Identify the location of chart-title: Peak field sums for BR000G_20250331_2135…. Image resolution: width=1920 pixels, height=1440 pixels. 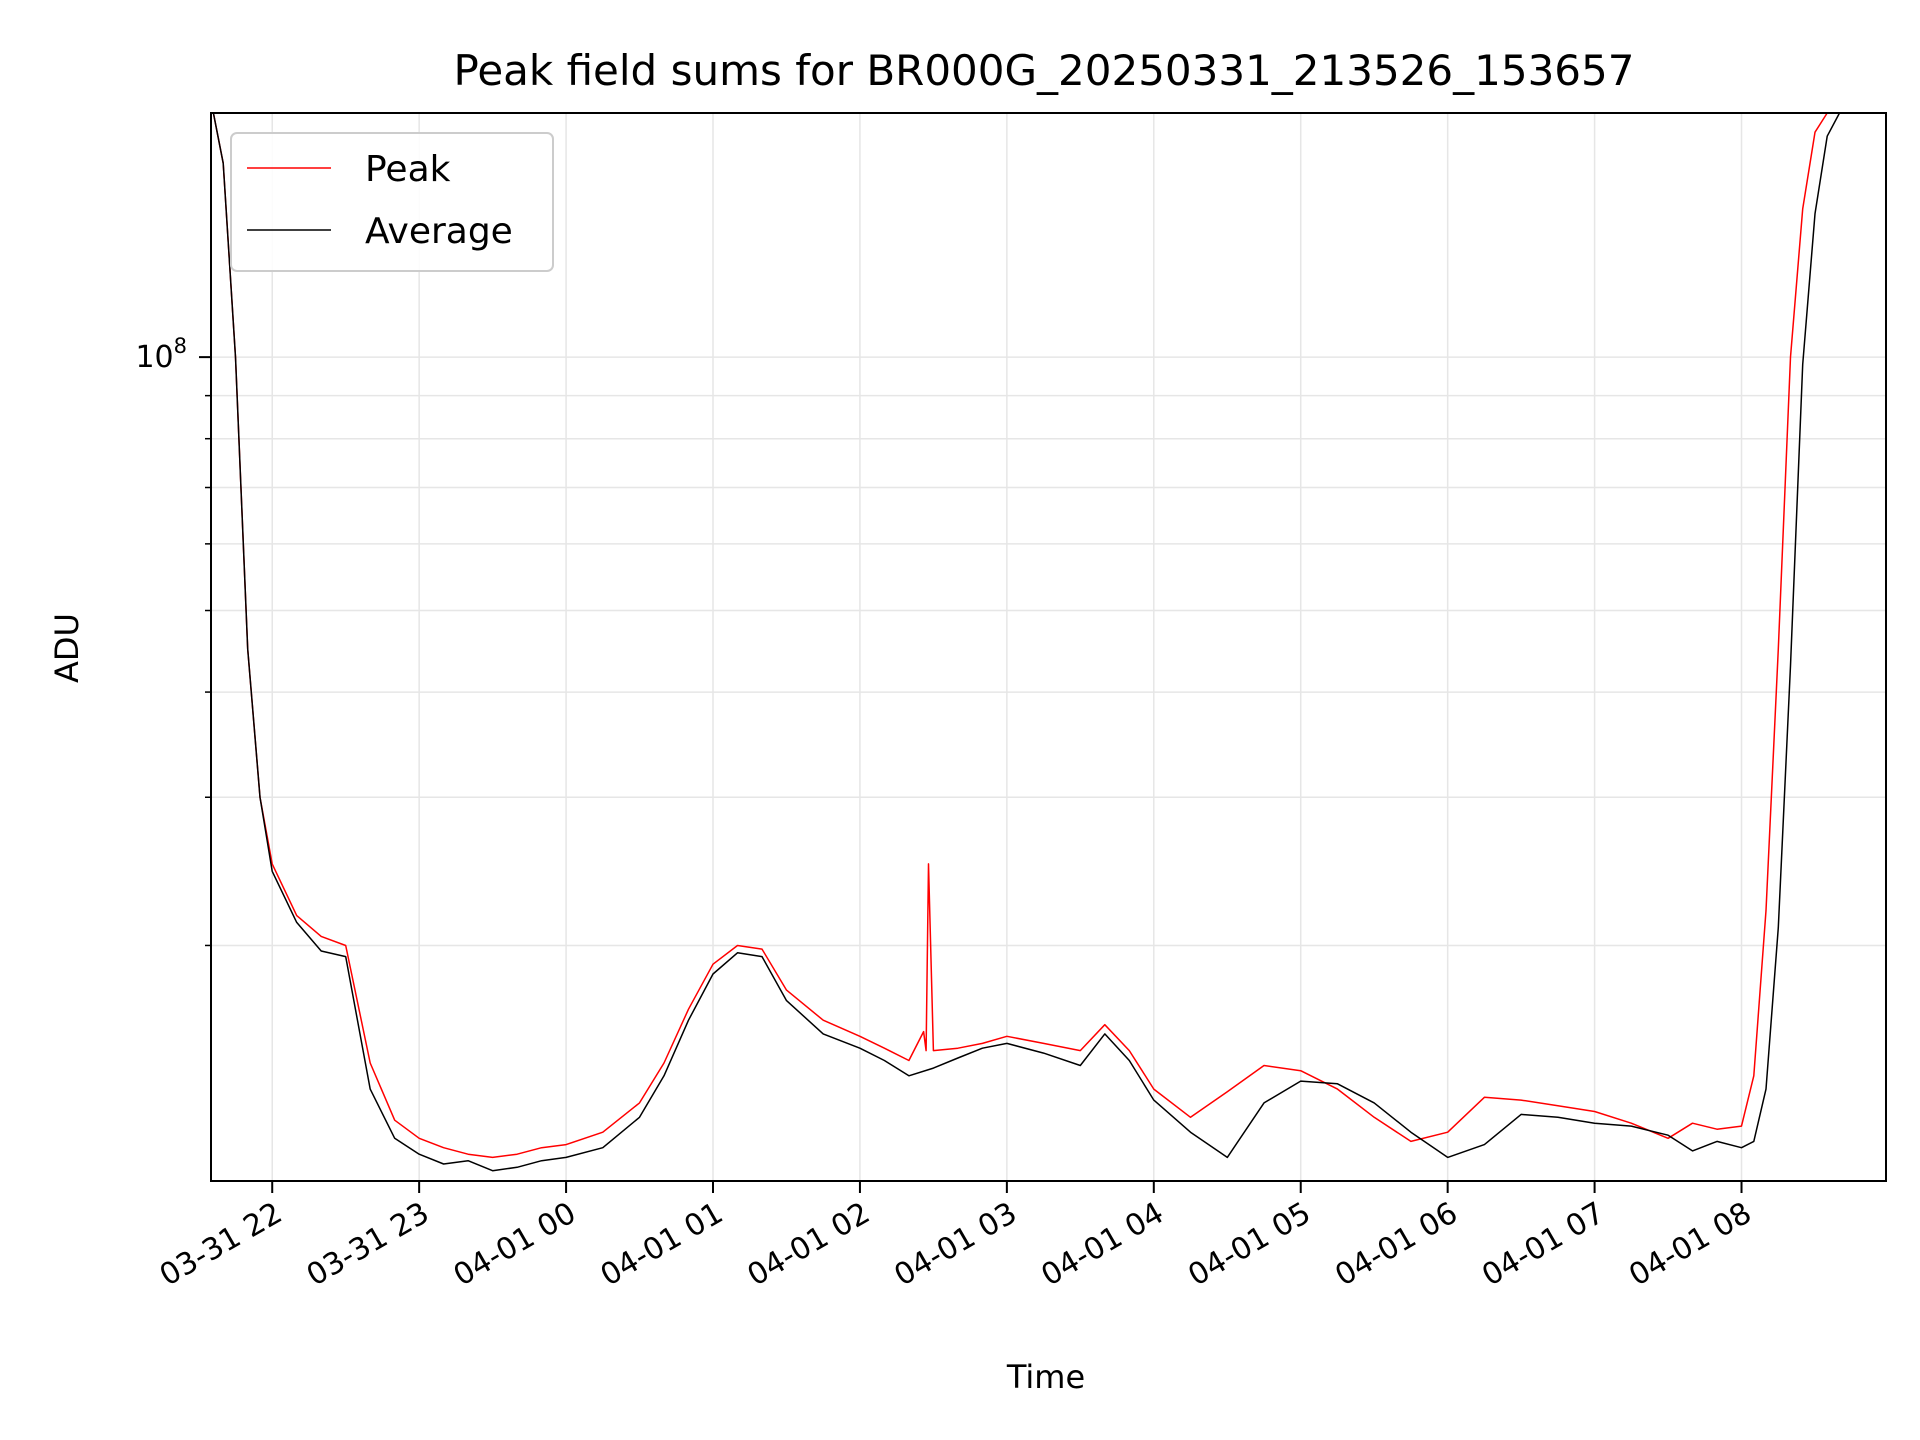
(1044, 70).